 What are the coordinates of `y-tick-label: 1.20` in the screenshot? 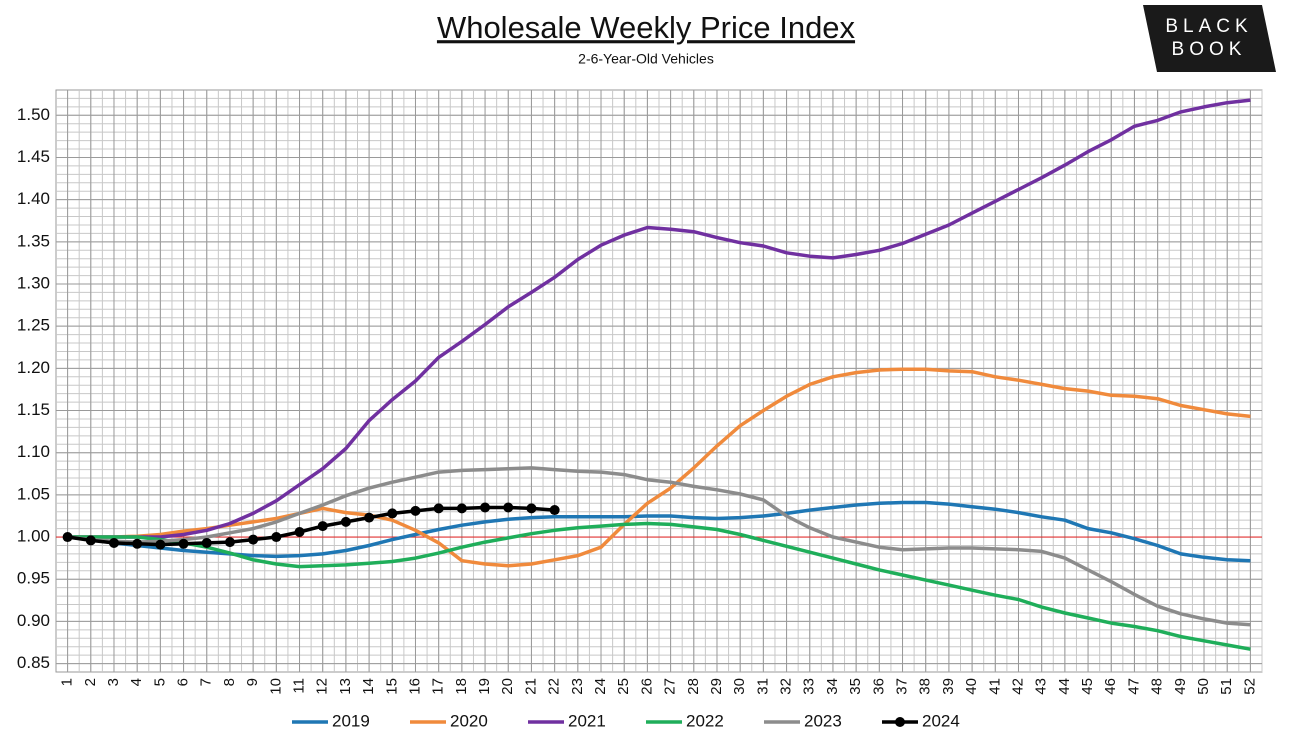 It's located at (33, 367).